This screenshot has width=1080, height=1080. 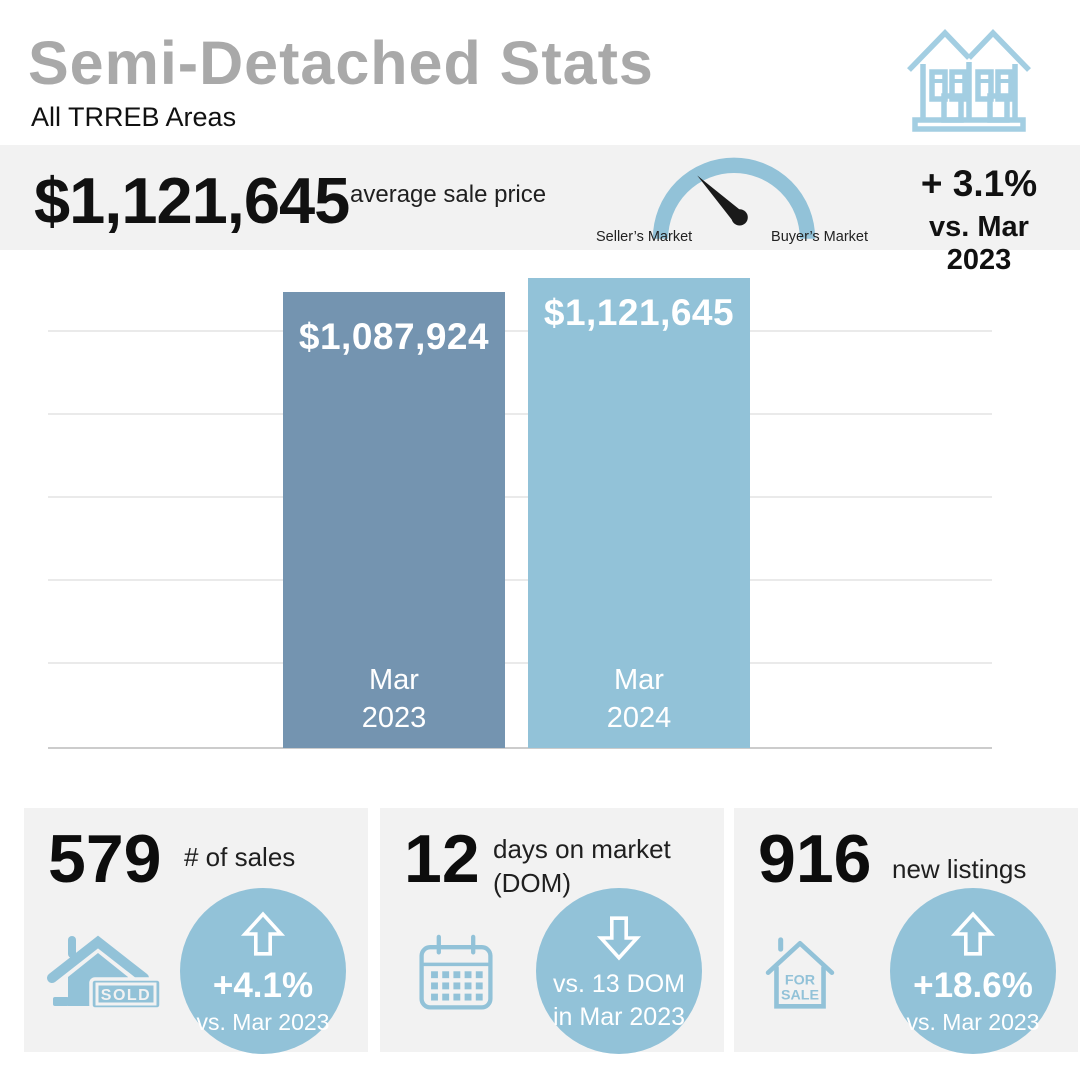 I want to click on new-listings-change-badge: +18.6% vs. Mar 2023, so click(x=973, y=971).